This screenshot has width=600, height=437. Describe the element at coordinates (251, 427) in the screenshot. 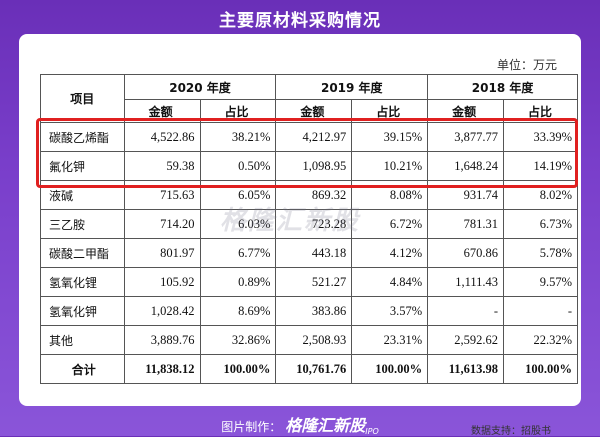

I see `footer-prefix: 图片制作：` at that location.